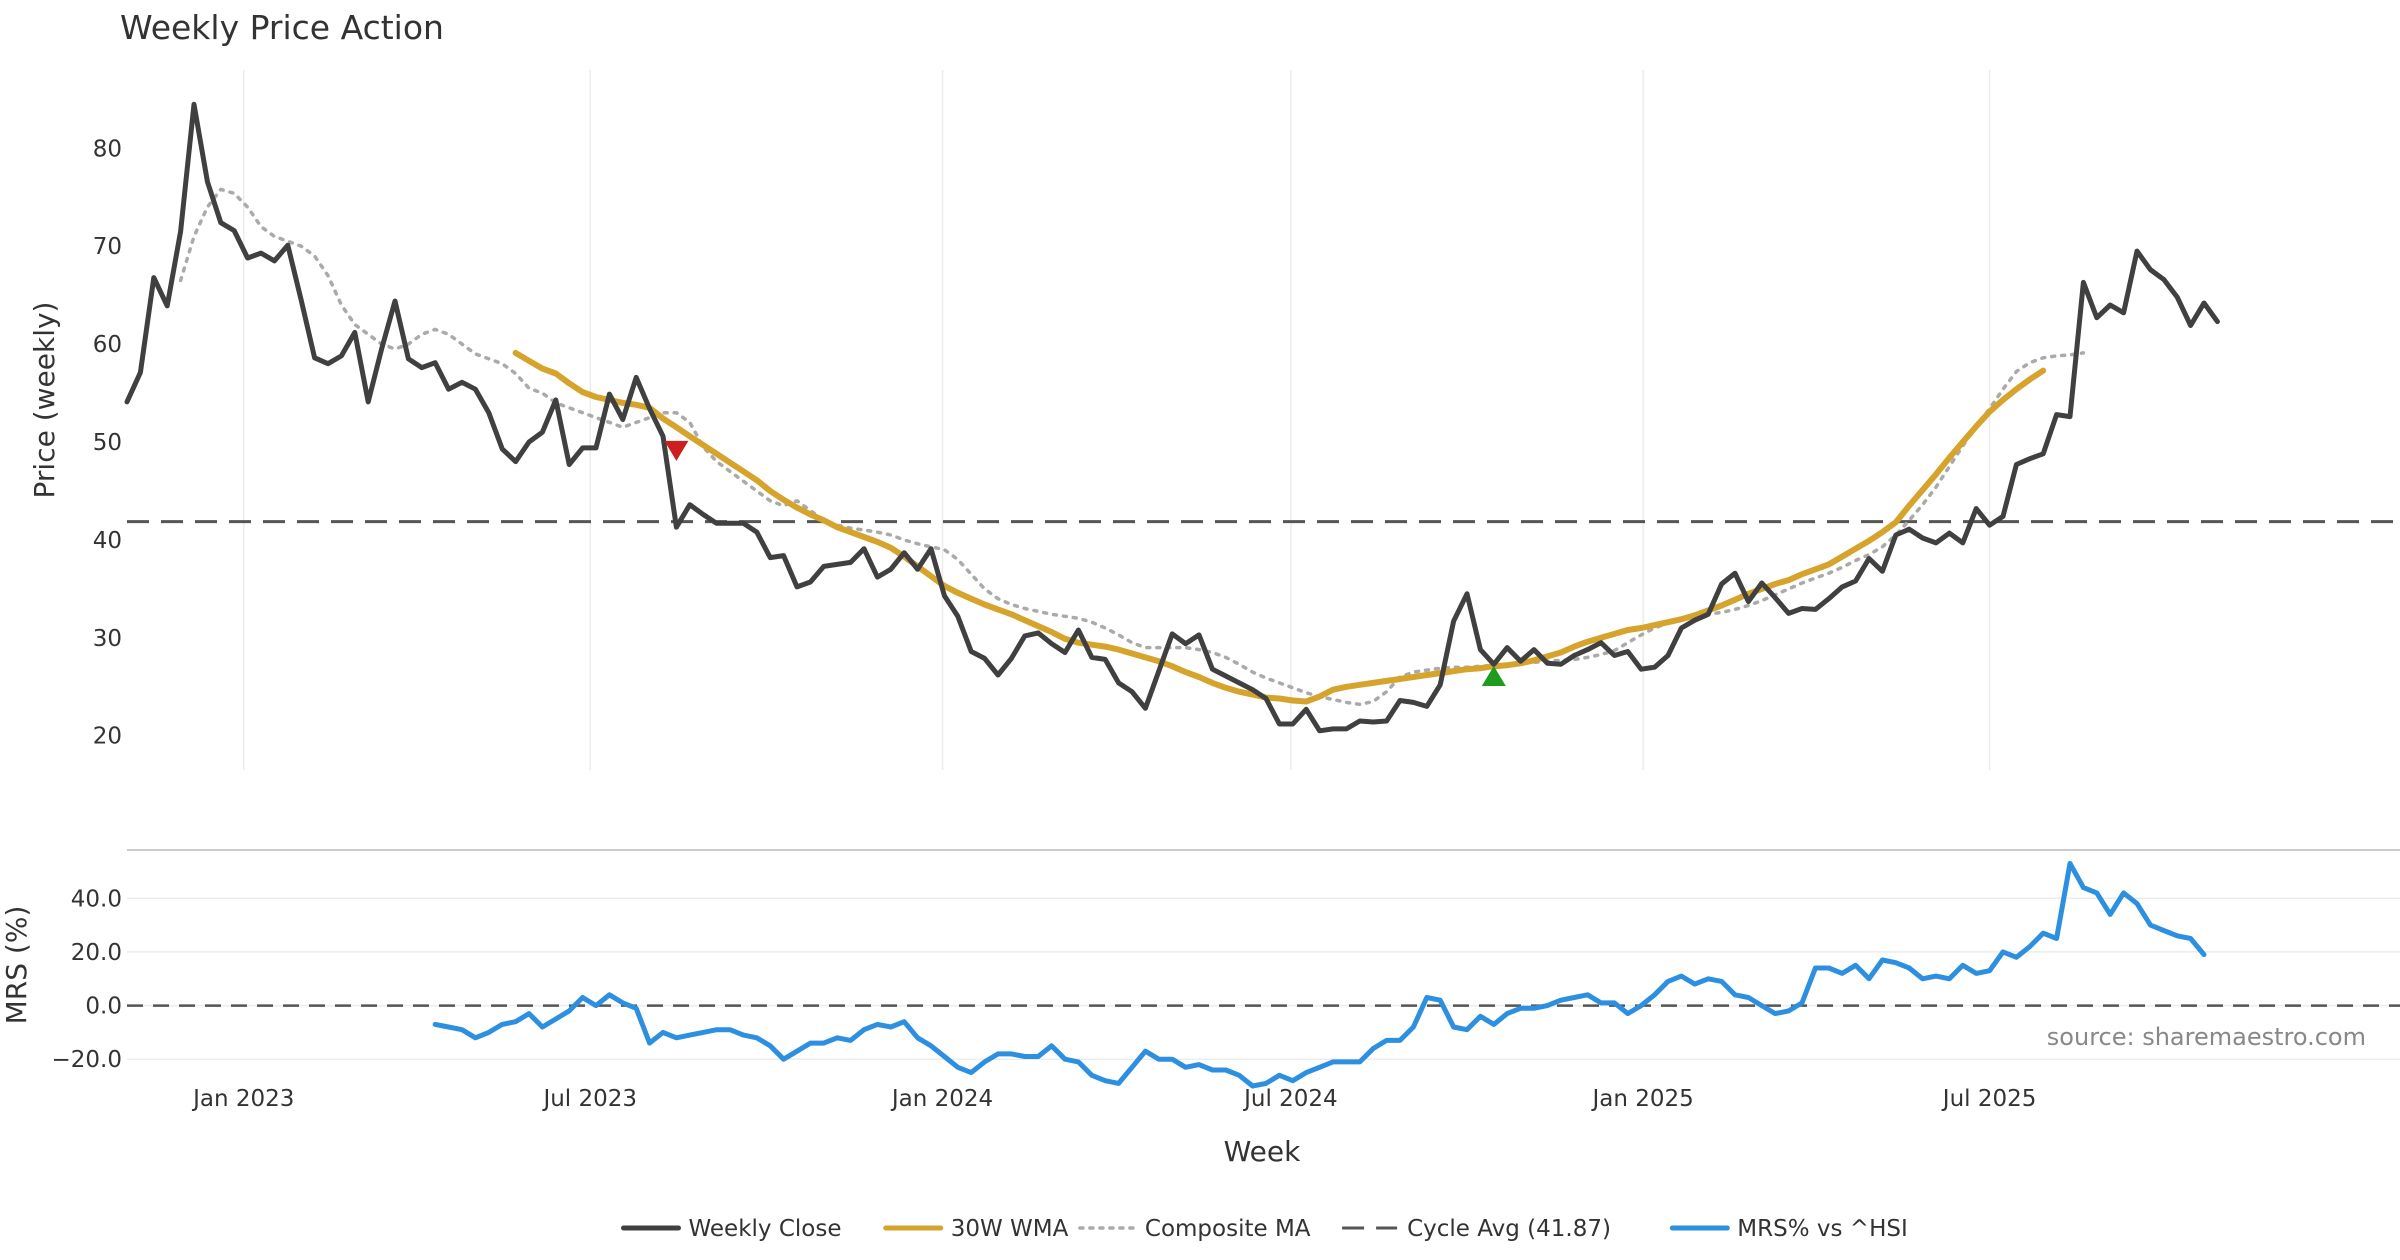 This screenshot has width=2400, height=1260. What do you see at coordinates (1509, 1229) in the screenshot?
I see `legend-label: Cycle Avg (41.87)` at bounding box center [1509, 1229].